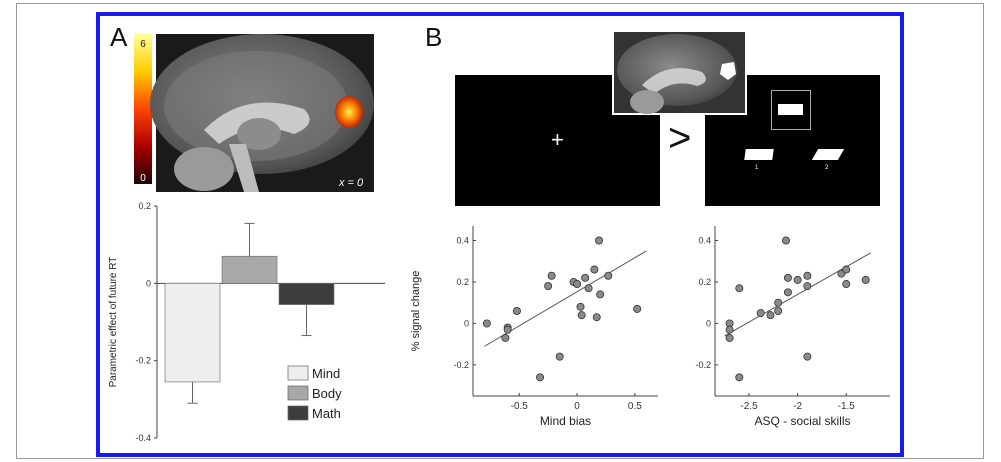 Image resolution: width=1001 pixels, height=462 pixels. Describe the element at coordinates (119, 37) in the screenshot. I see `panel-a-label: A` at that location.